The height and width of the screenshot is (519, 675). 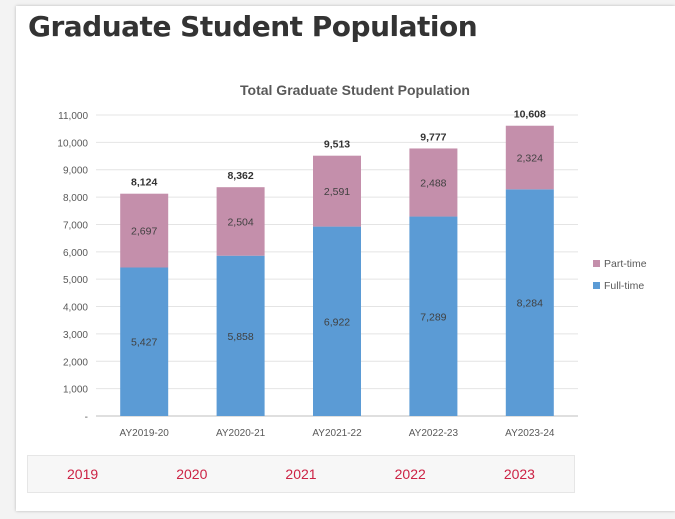 What do you see at coordinates (73, 116) in the screenshot?
I see `y-tick-label: 11,000` at bounding box center [73, 116].